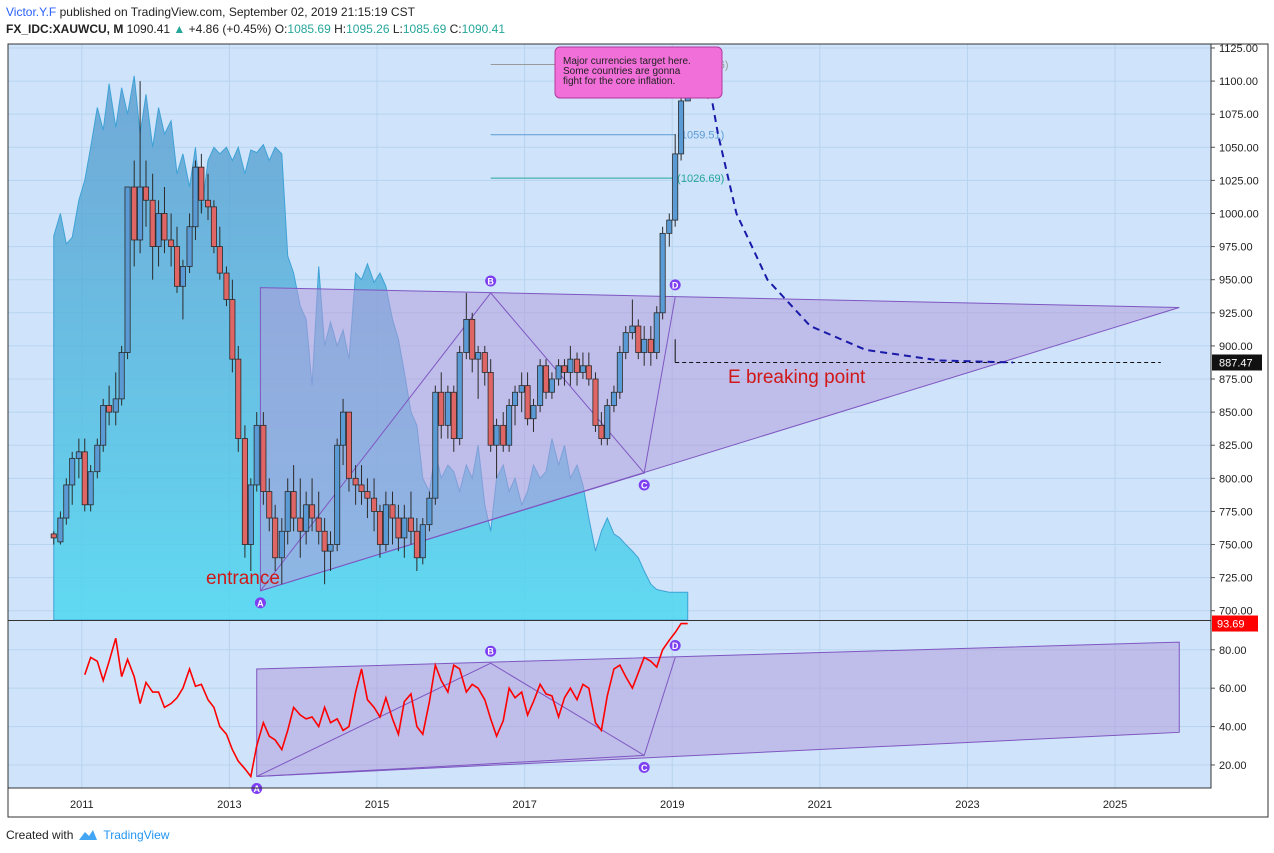 Image resolution: width=1274 pixels, height=853 pixels. What do you see at coordinates (1236, 380) in the screenshot?
I see `y-tick-label: 875.00` at bounding box center [1236, 380].